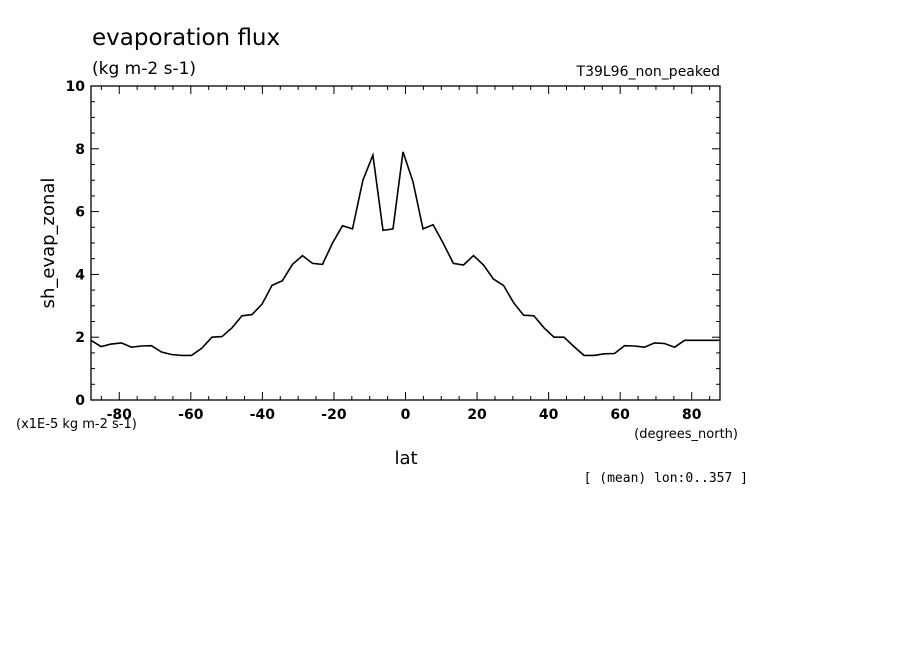 The width and height of the screenshot is (904, 654). I want to click on x-tick-label: 80, so click(692, 415).